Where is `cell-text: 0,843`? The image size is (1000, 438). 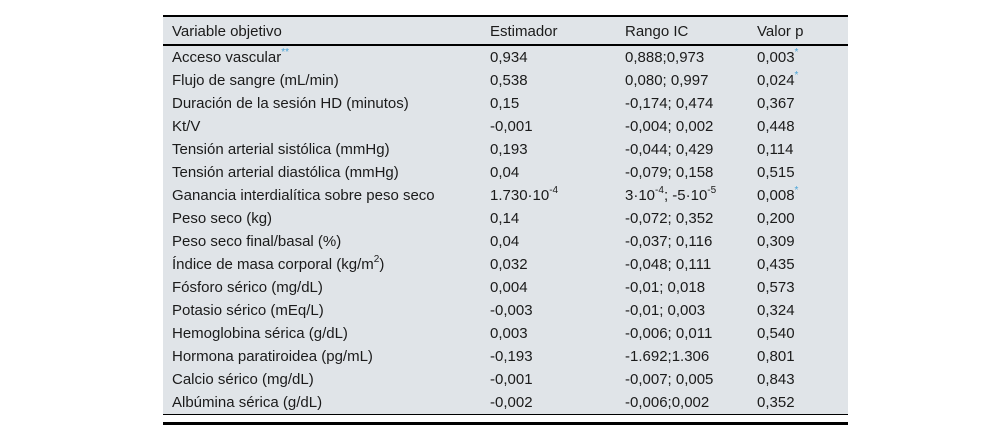
cell-text: 0,843 is located at coordinates (776, 379).